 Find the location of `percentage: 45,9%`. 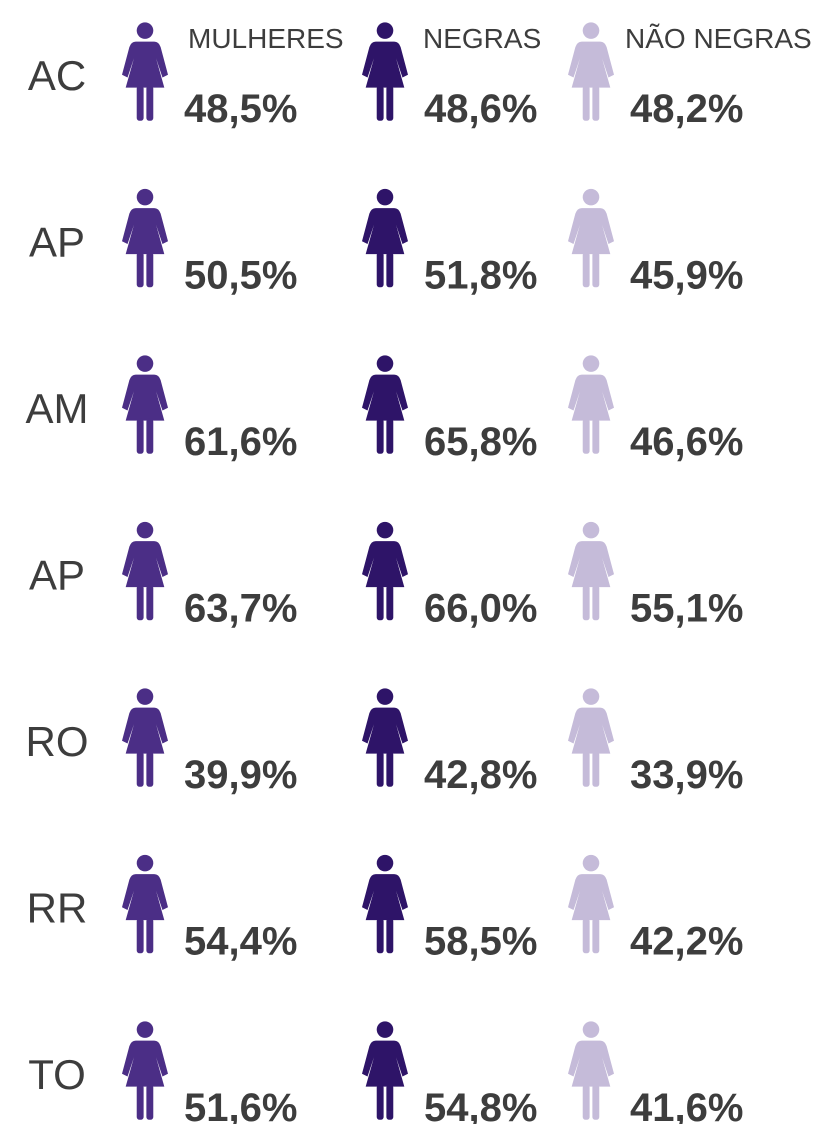

percentage: 45,9% is located at coordinates (686, 276).